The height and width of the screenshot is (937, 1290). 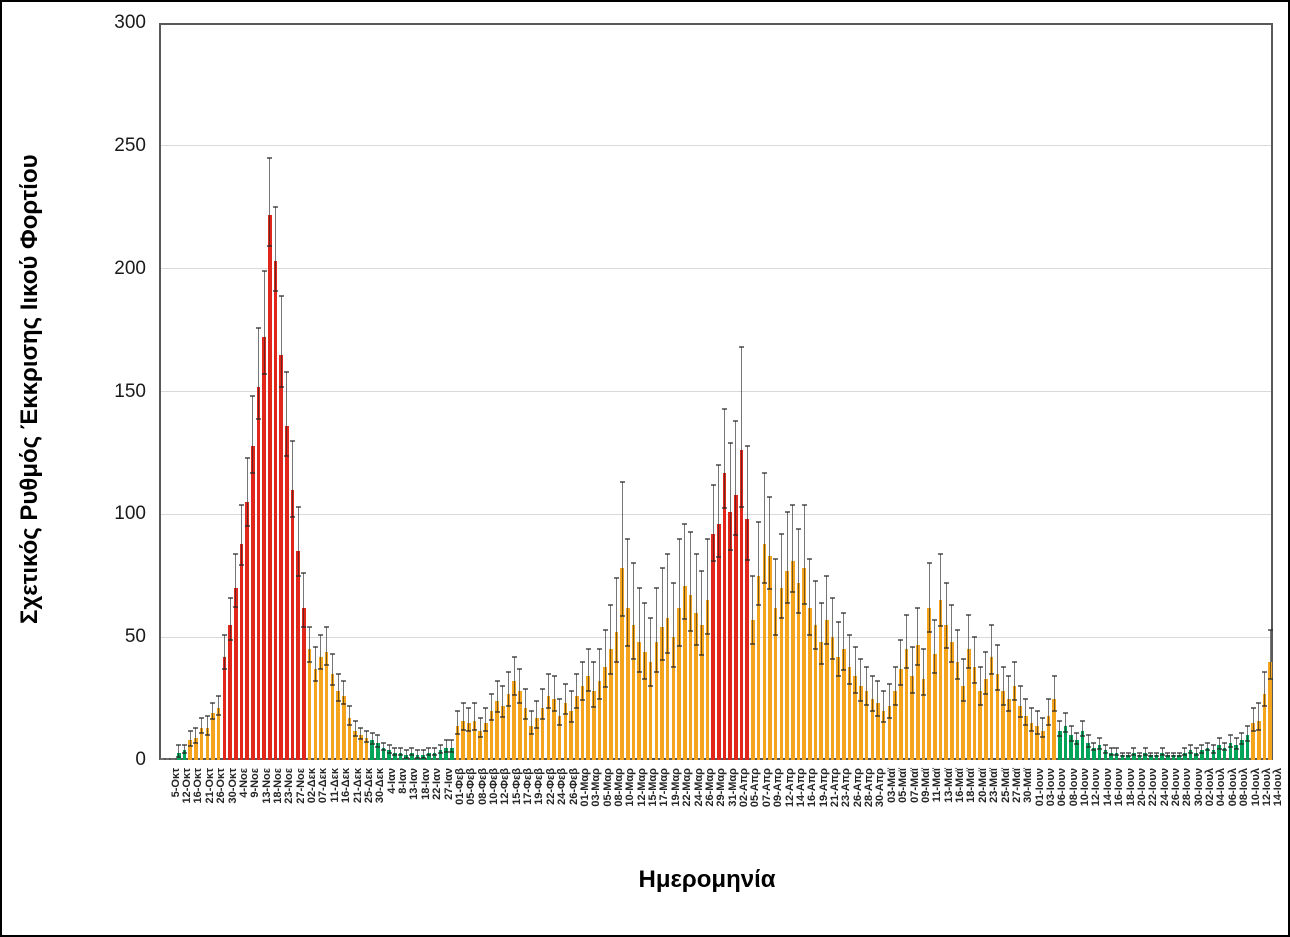 What do you see at coordinates (1062, 787) in the screenshot?
I see `x-tick-label: 06-Ιουν` at bounding box center [1062, 787].